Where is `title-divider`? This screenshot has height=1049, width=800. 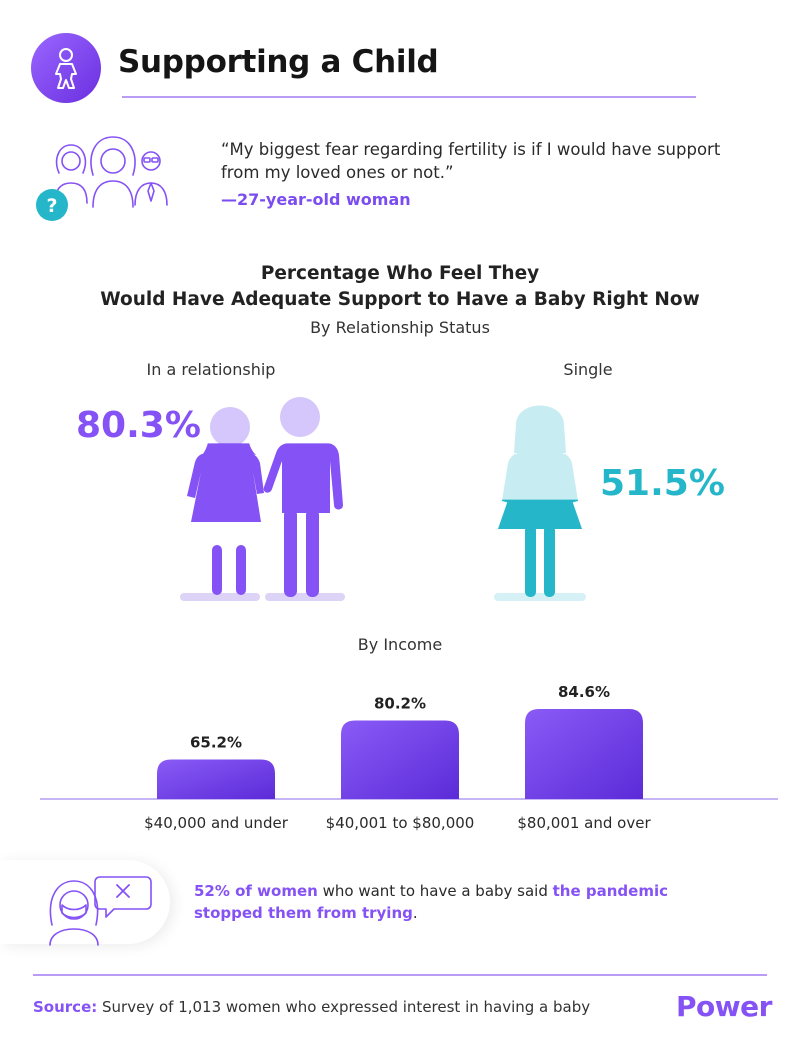 title-divider is located at coordinates (409, 97).